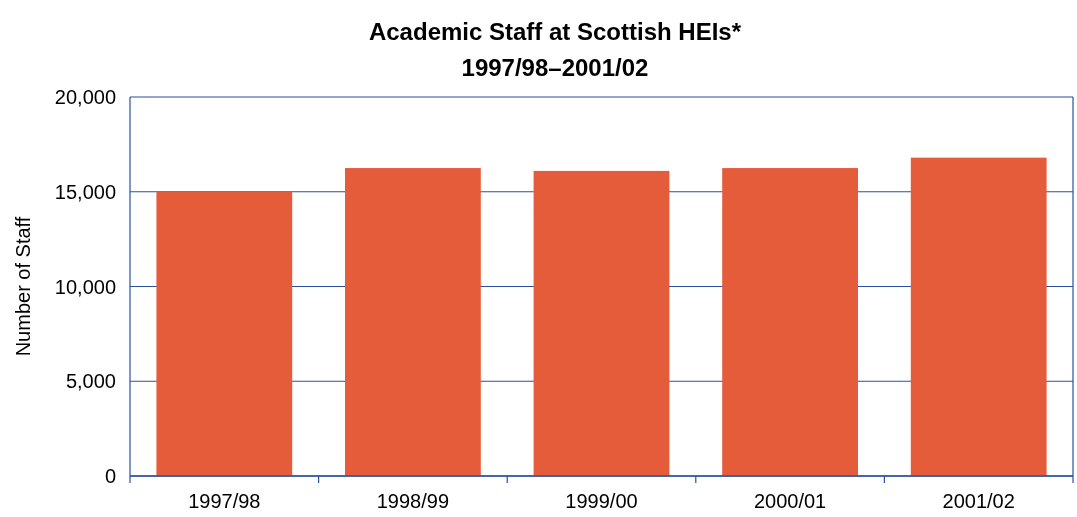 The width and height of the screenshot is (1077, 517). Describe the element at coordinates (555, 67) in the screenshot. I see `chart-subtitle: 1997/98–2001/02` at that location.